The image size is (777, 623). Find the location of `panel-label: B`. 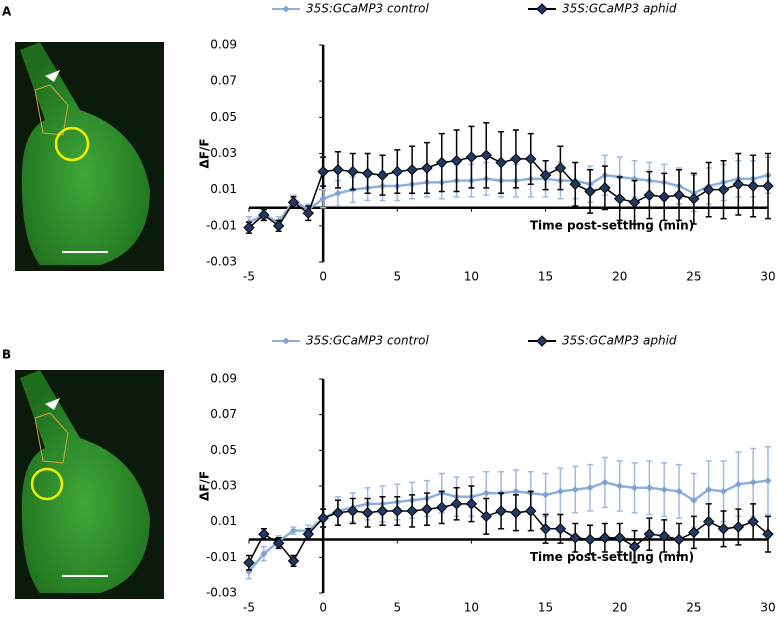

panel-label: B is located at coordinates (6, 355).